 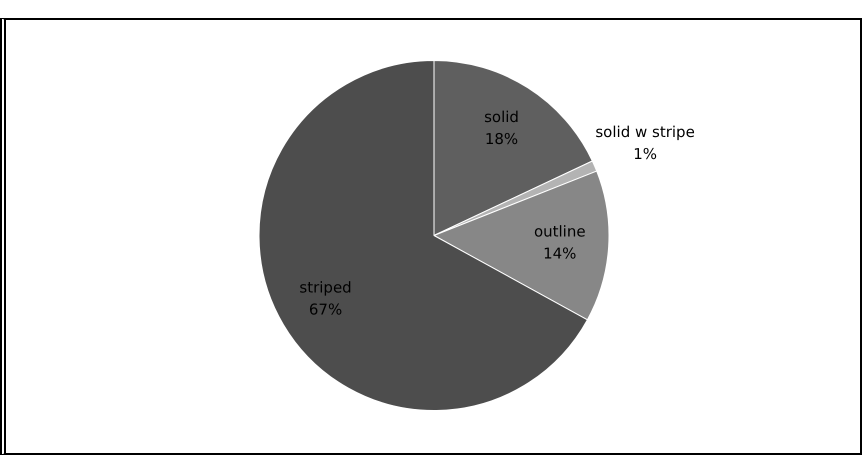 I want to click on data-label: 67%, so click(x=325, y=309).